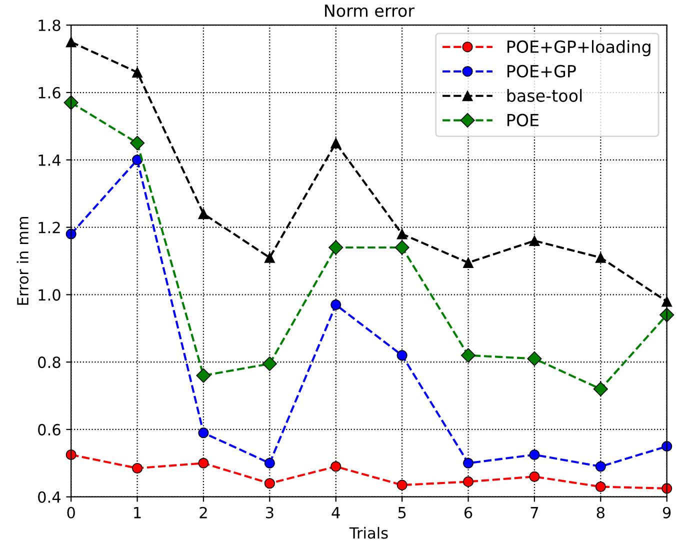  Describe the element at coordinates (534, 512) in the screenshot. I see `x-tick-label: 7` at that location.